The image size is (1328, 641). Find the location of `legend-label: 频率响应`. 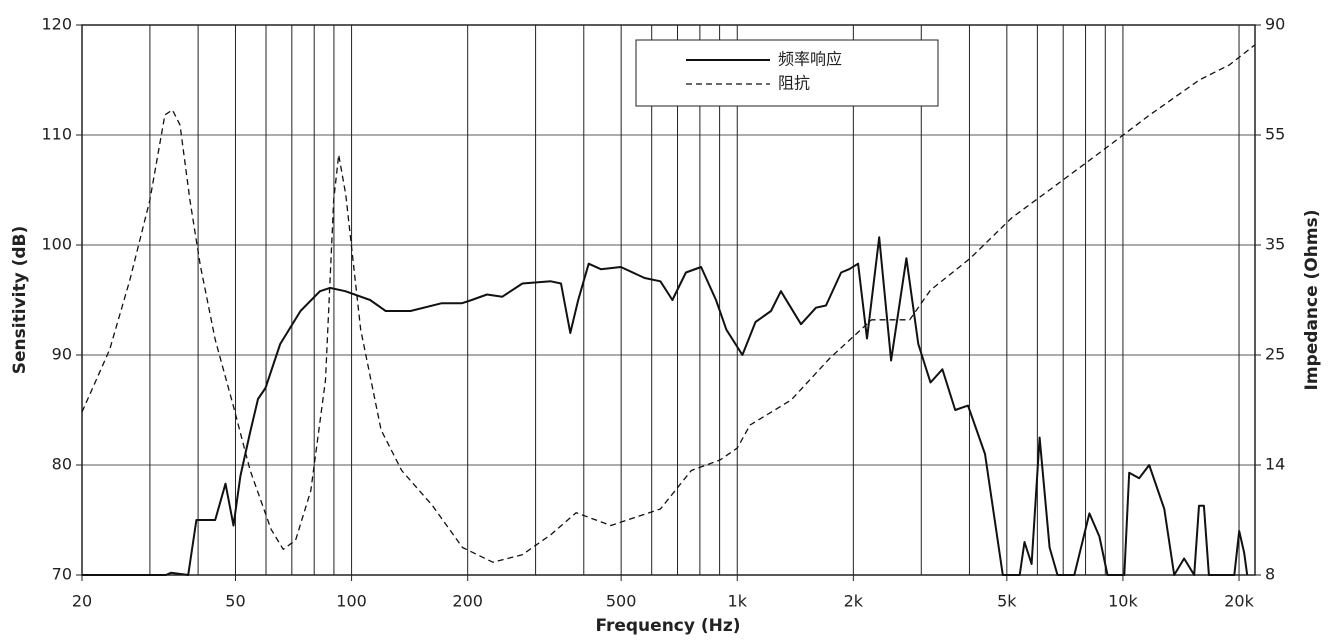

legend-label: 频率响应 is located at coordinates (810, 59).